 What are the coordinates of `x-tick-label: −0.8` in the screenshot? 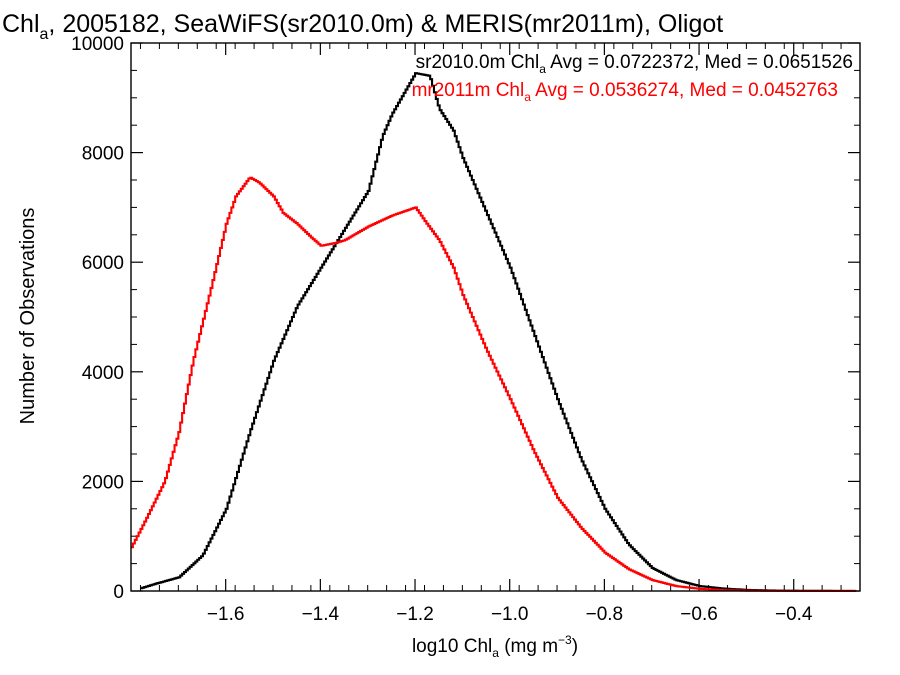 It's located at (605, 614).